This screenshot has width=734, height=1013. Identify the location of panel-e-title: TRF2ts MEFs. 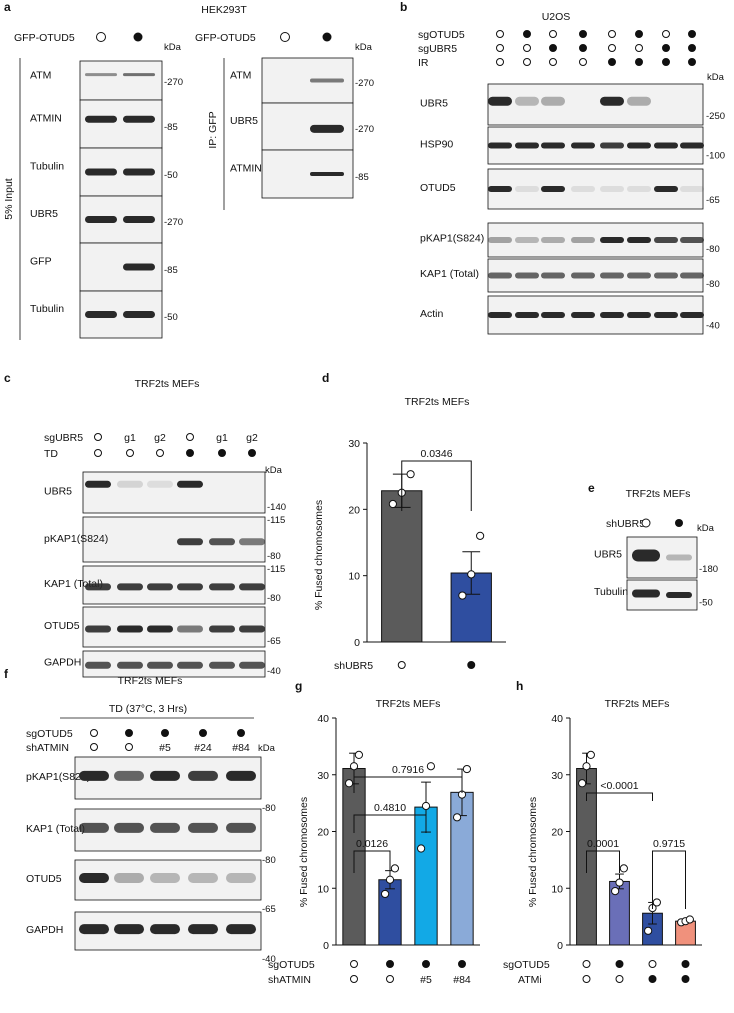
(658, 494).